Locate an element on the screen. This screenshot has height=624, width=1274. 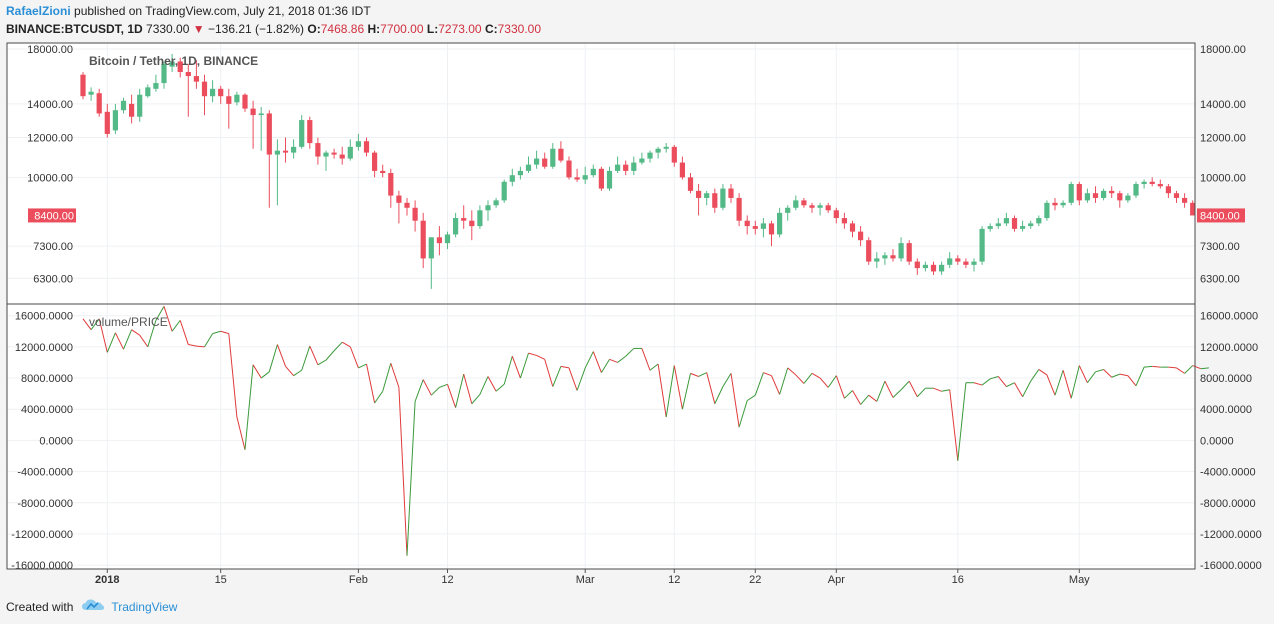
volume-tick-label-left: 8000.0000 is located at coordinates (47, 379).